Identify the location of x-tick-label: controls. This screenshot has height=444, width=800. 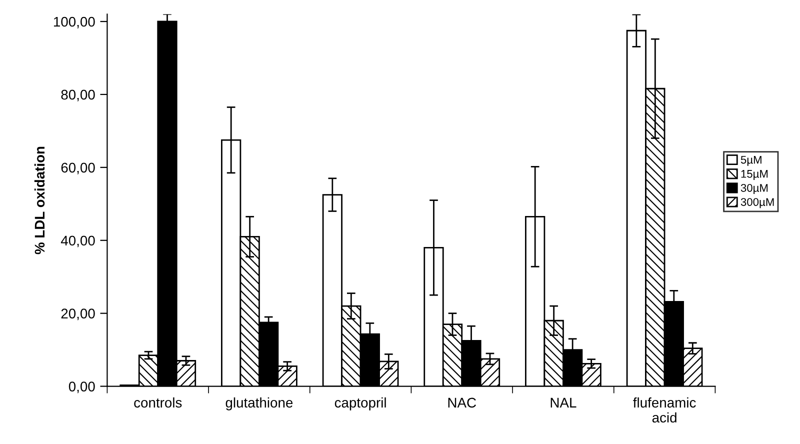
(158, 402).